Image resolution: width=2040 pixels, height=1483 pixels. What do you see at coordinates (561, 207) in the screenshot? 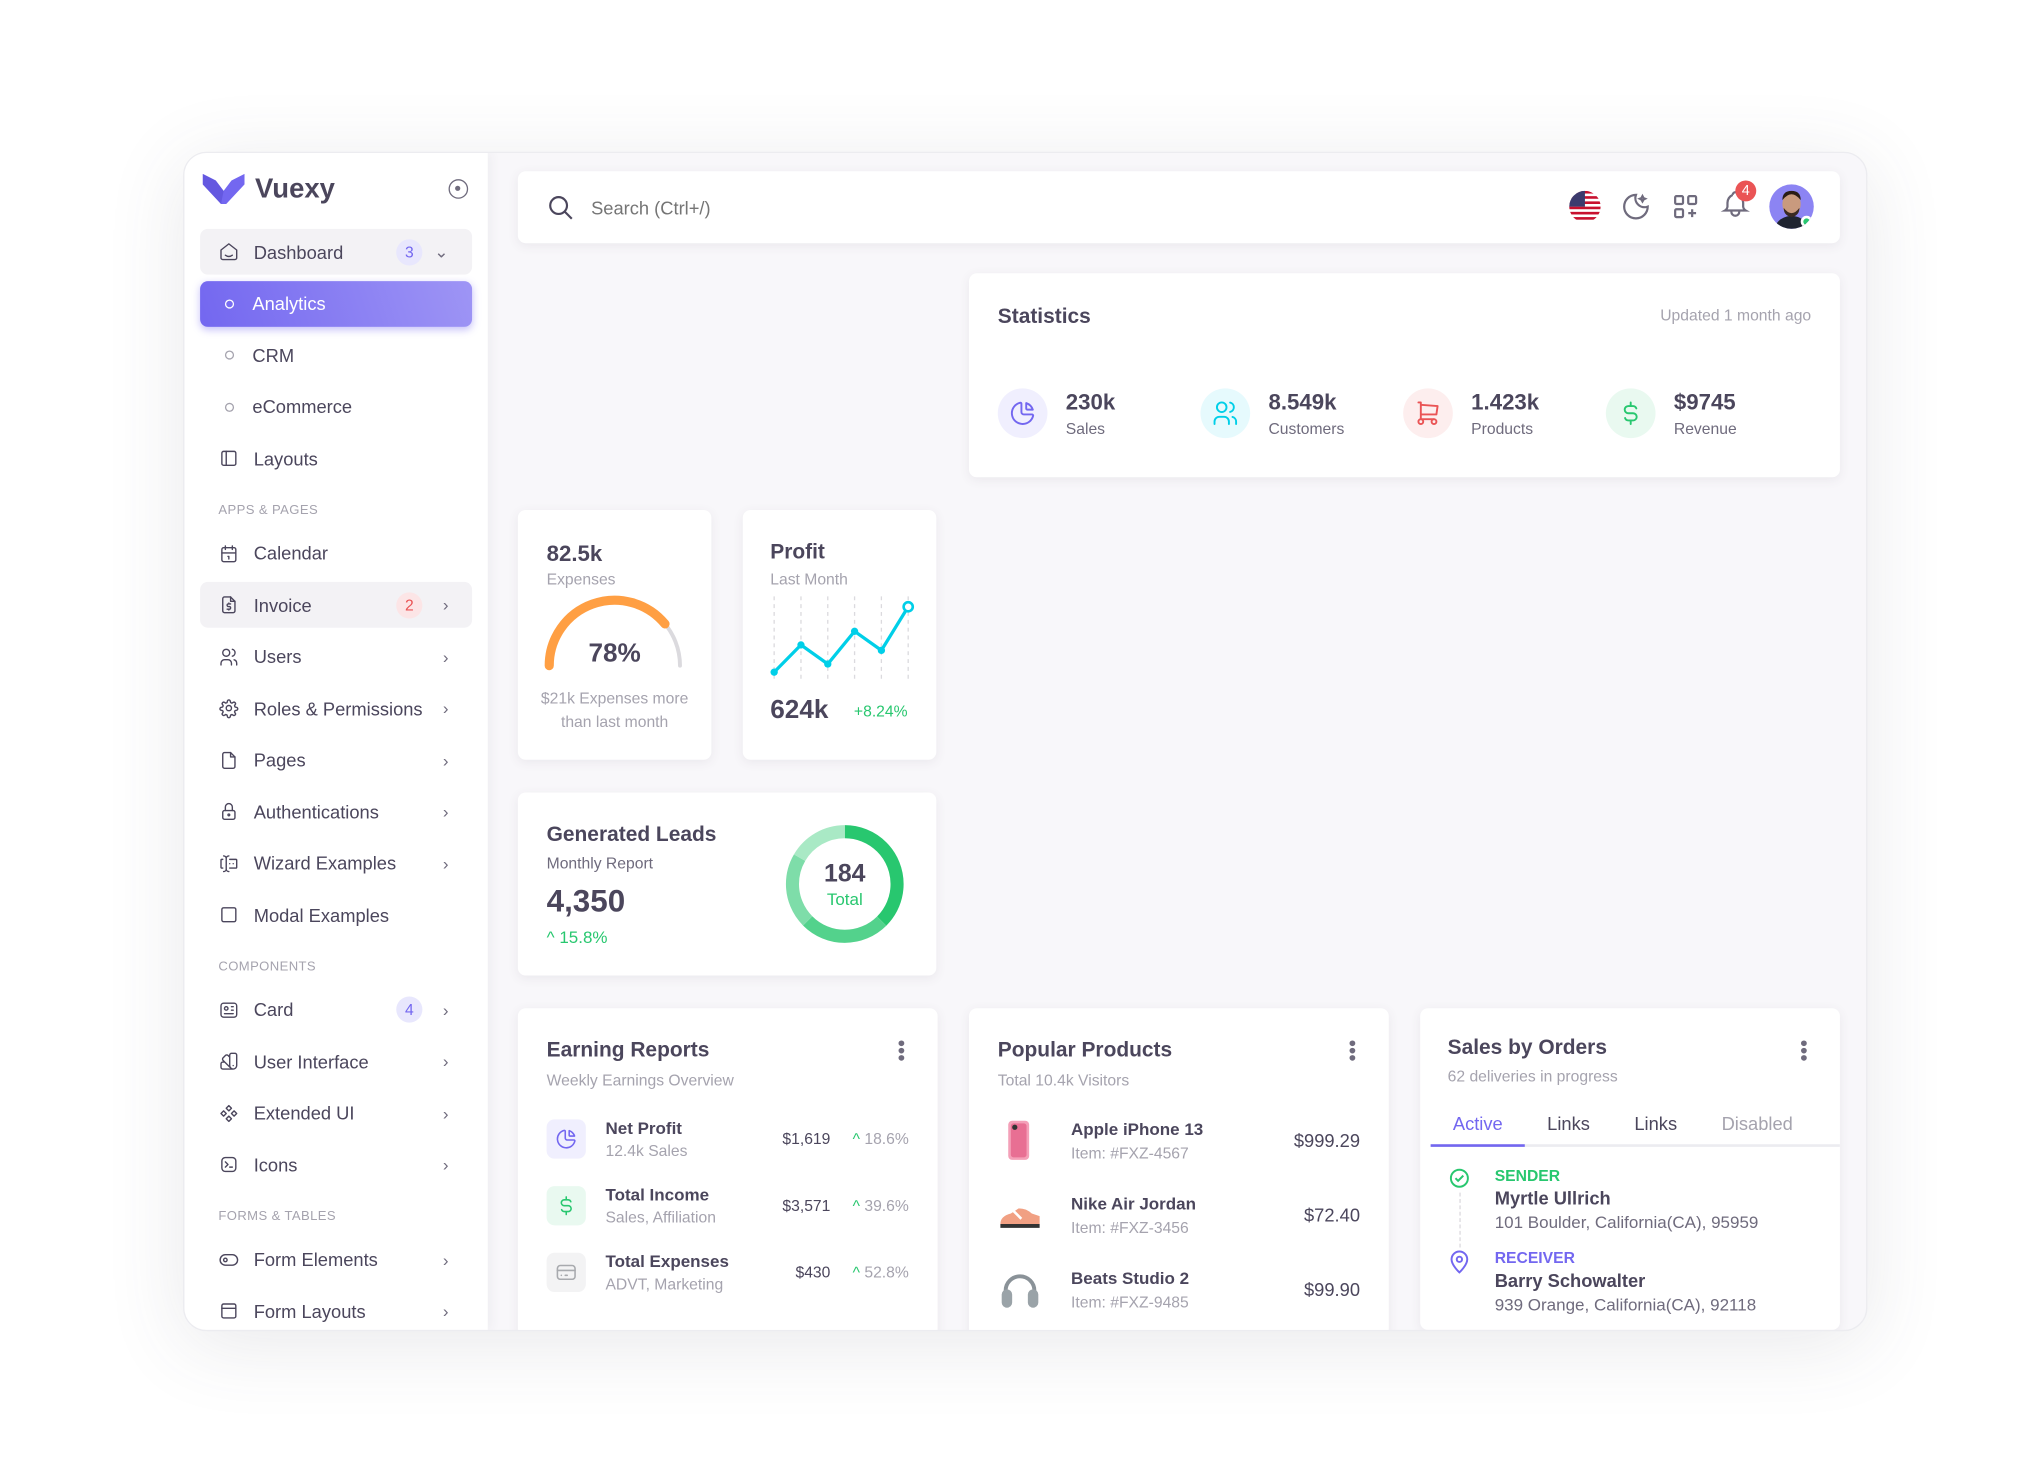
I see `search-icon` at bounding box center [561, 207].